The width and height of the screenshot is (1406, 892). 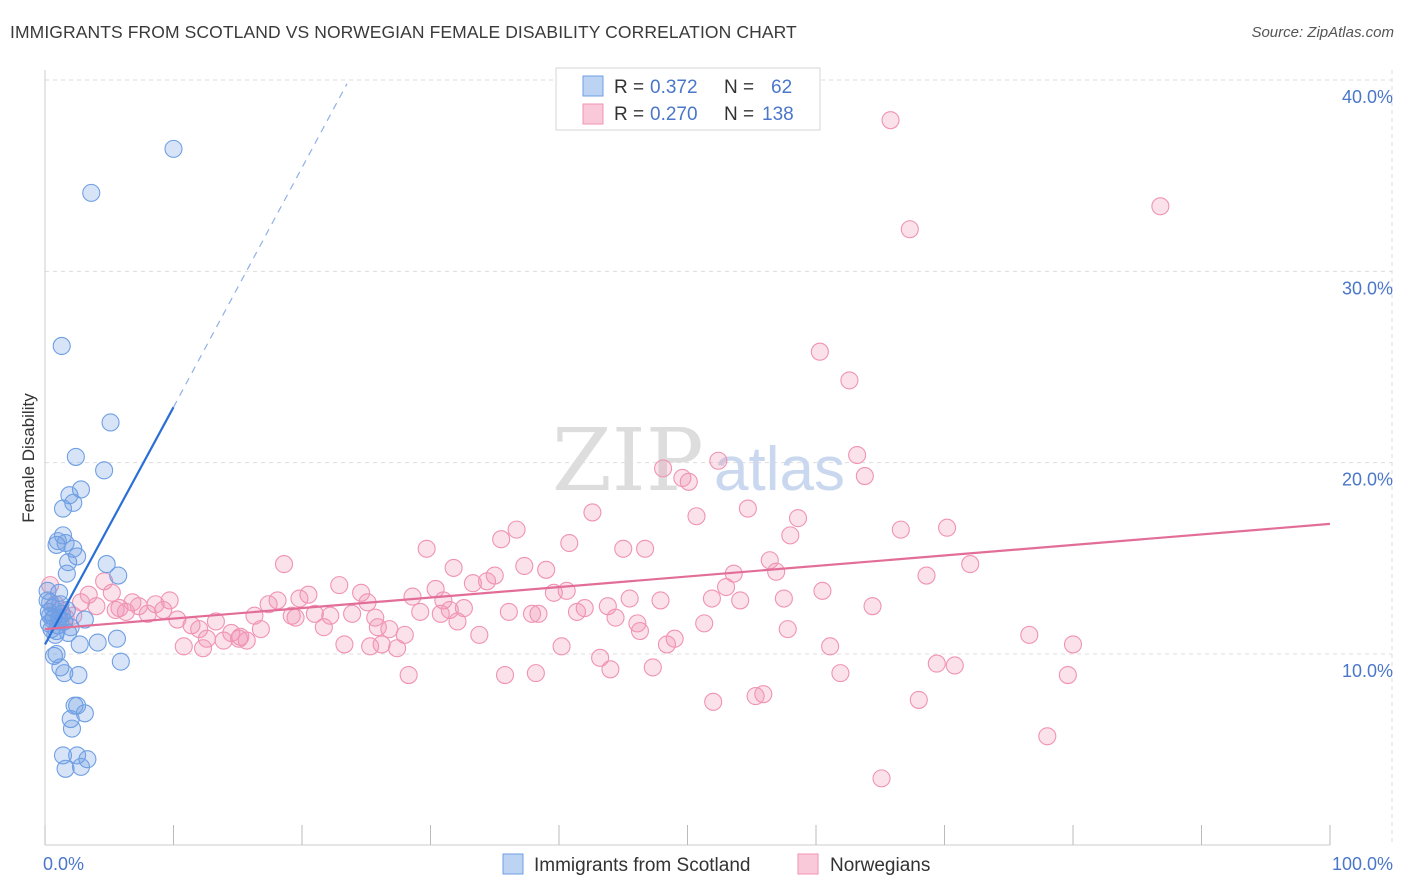 What do you see at coordinates (1367, 288) in the screenshot?
I see `y-tick-label-2: 30.0%` at bounding box center [1367, 288].